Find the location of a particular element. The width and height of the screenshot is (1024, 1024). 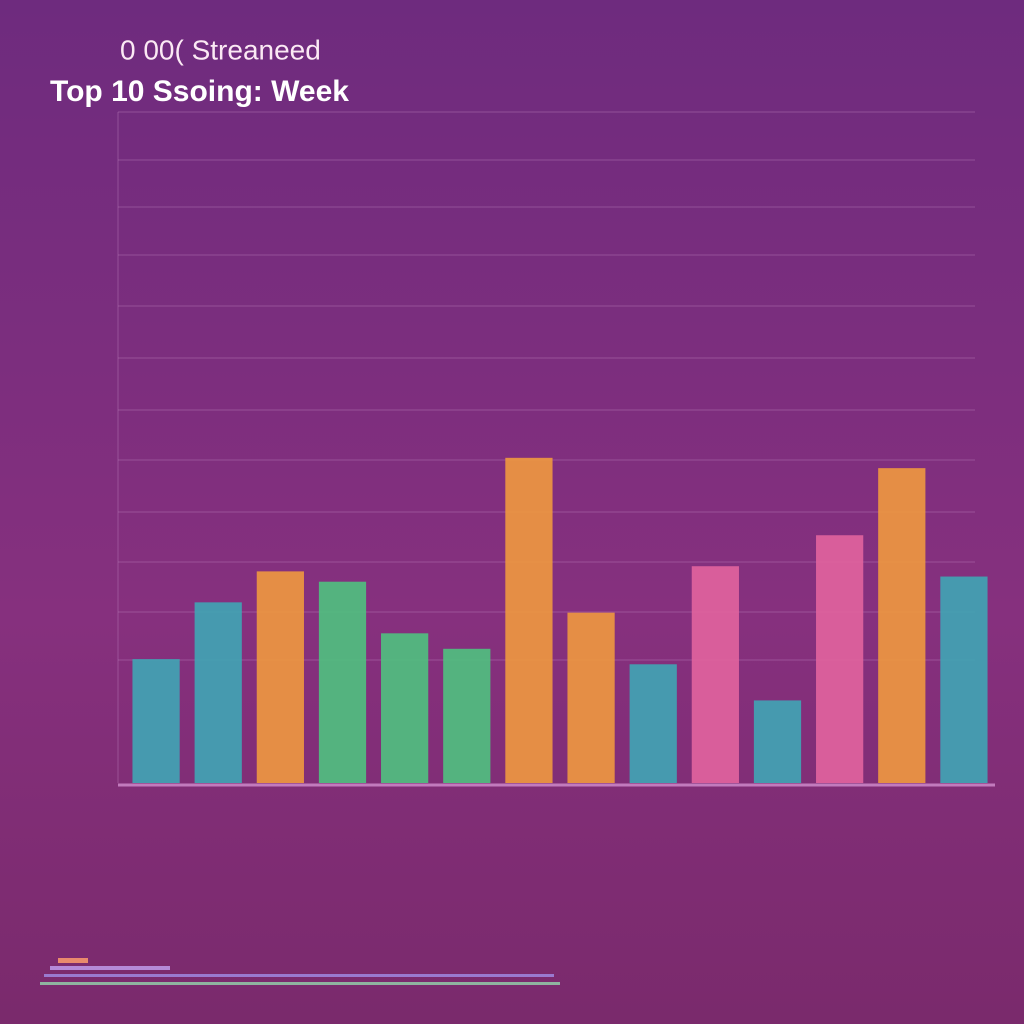

footer-decor is located at coordinates (300, 971).